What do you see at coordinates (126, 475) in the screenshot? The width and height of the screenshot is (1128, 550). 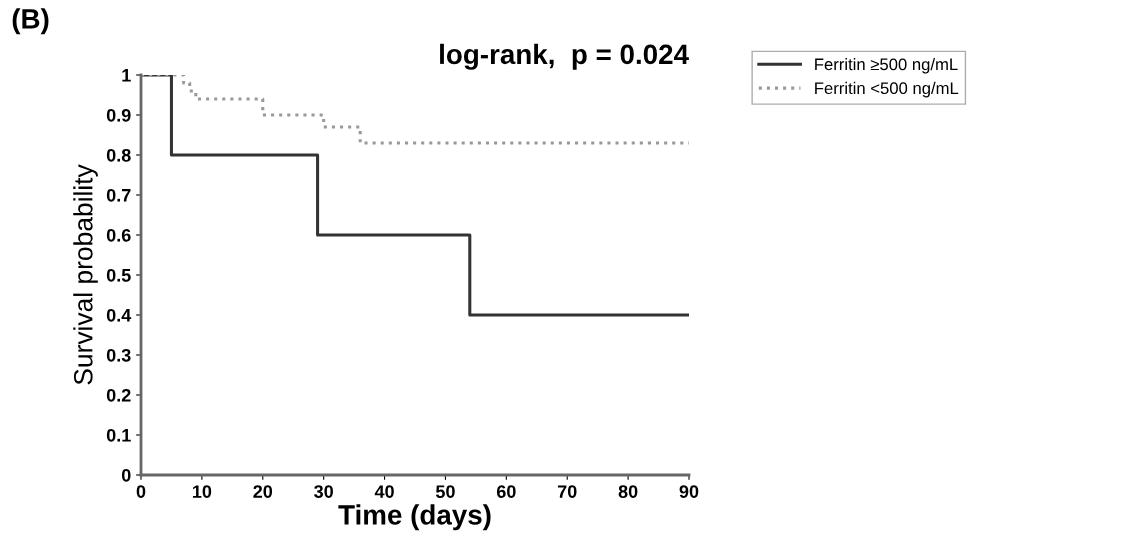 I see `y-tick-label: 0` at bounding box center [126, 475].